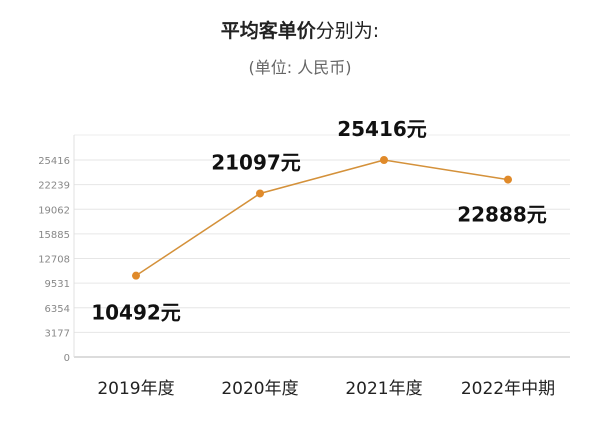  Describe the element at coordinates (54, 161) in the screenshot. I see `y-tick-label: 25416` at that location.